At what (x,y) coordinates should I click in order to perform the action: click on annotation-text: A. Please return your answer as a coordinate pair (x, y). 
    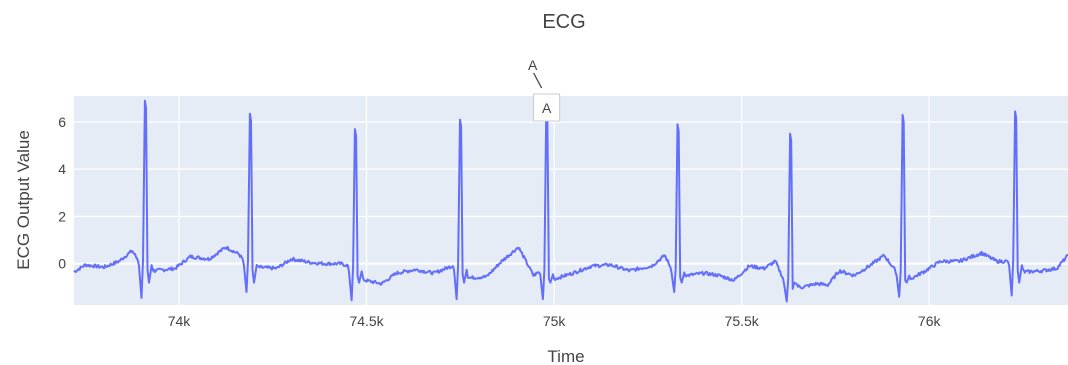
    Looking at the image, I should click on (533, 65).